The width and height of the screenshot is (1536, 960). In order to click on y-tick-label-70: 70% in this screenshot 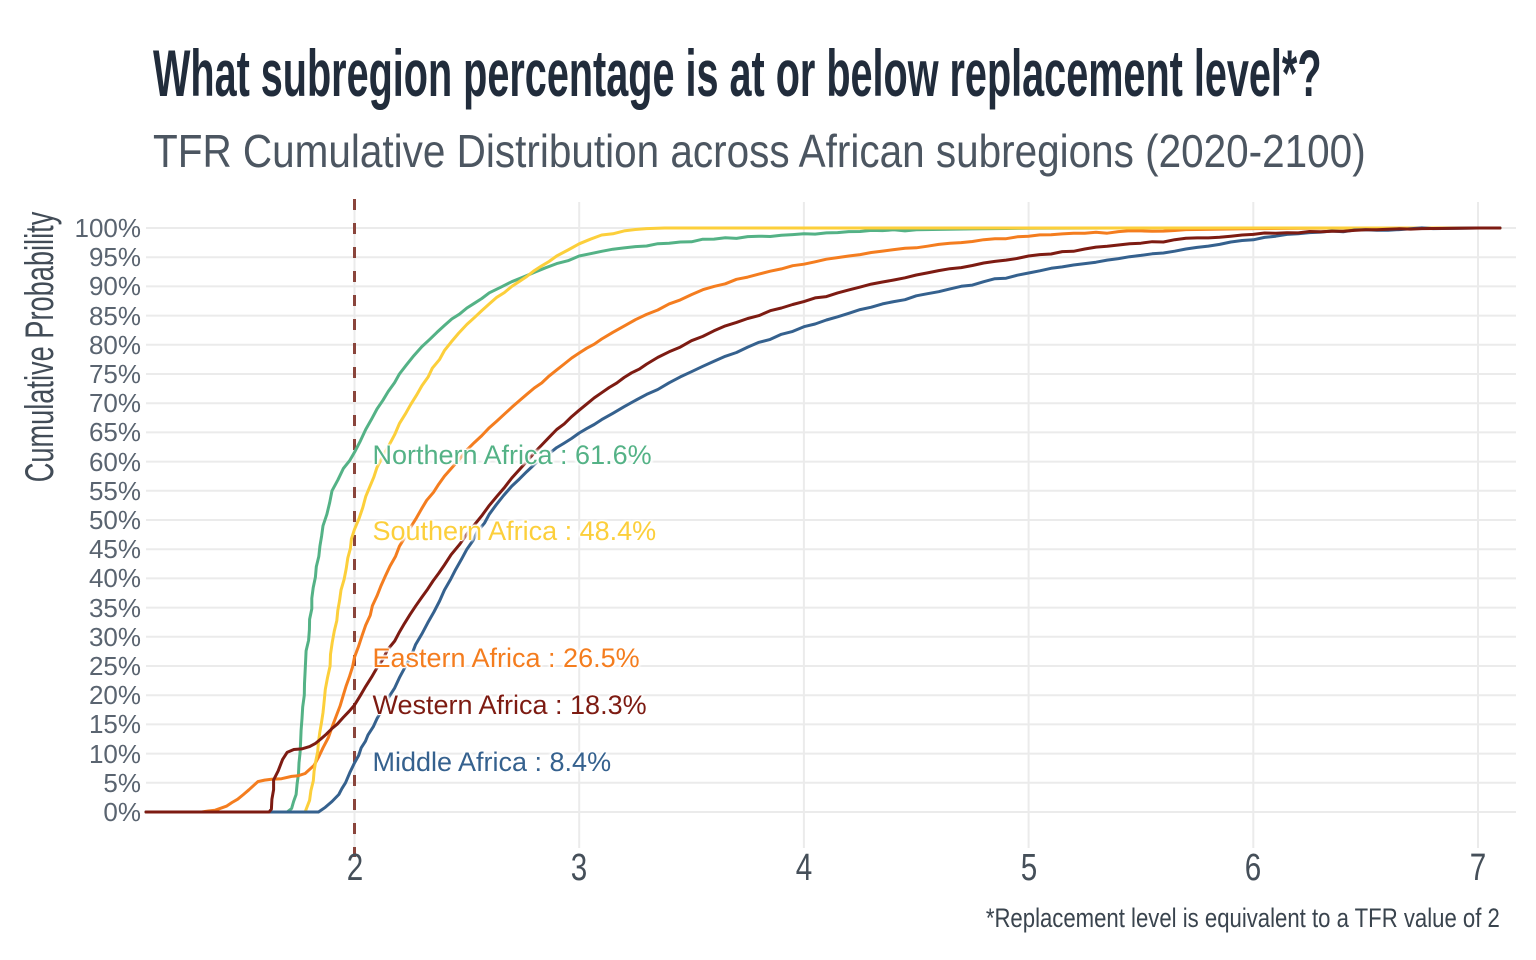, I will do `click(114, 403)`.